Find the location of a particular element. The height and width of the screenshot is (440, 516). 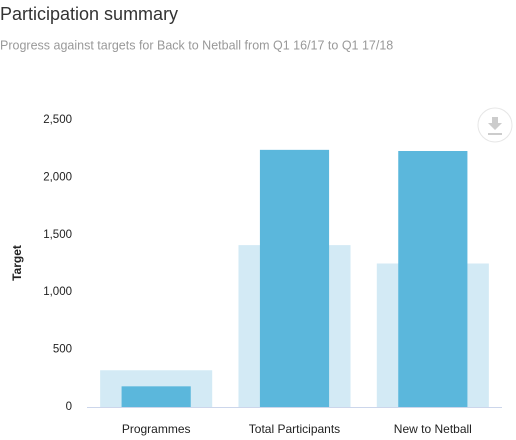

y-axis-label: Target is located at coordinates (17, 263).